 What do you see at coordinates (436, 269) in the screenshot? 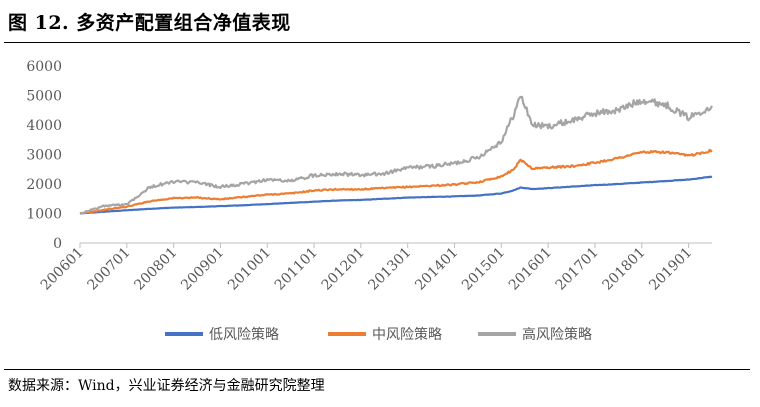
I see `x-tick-label: 201401` at bounding box center [436, 269].